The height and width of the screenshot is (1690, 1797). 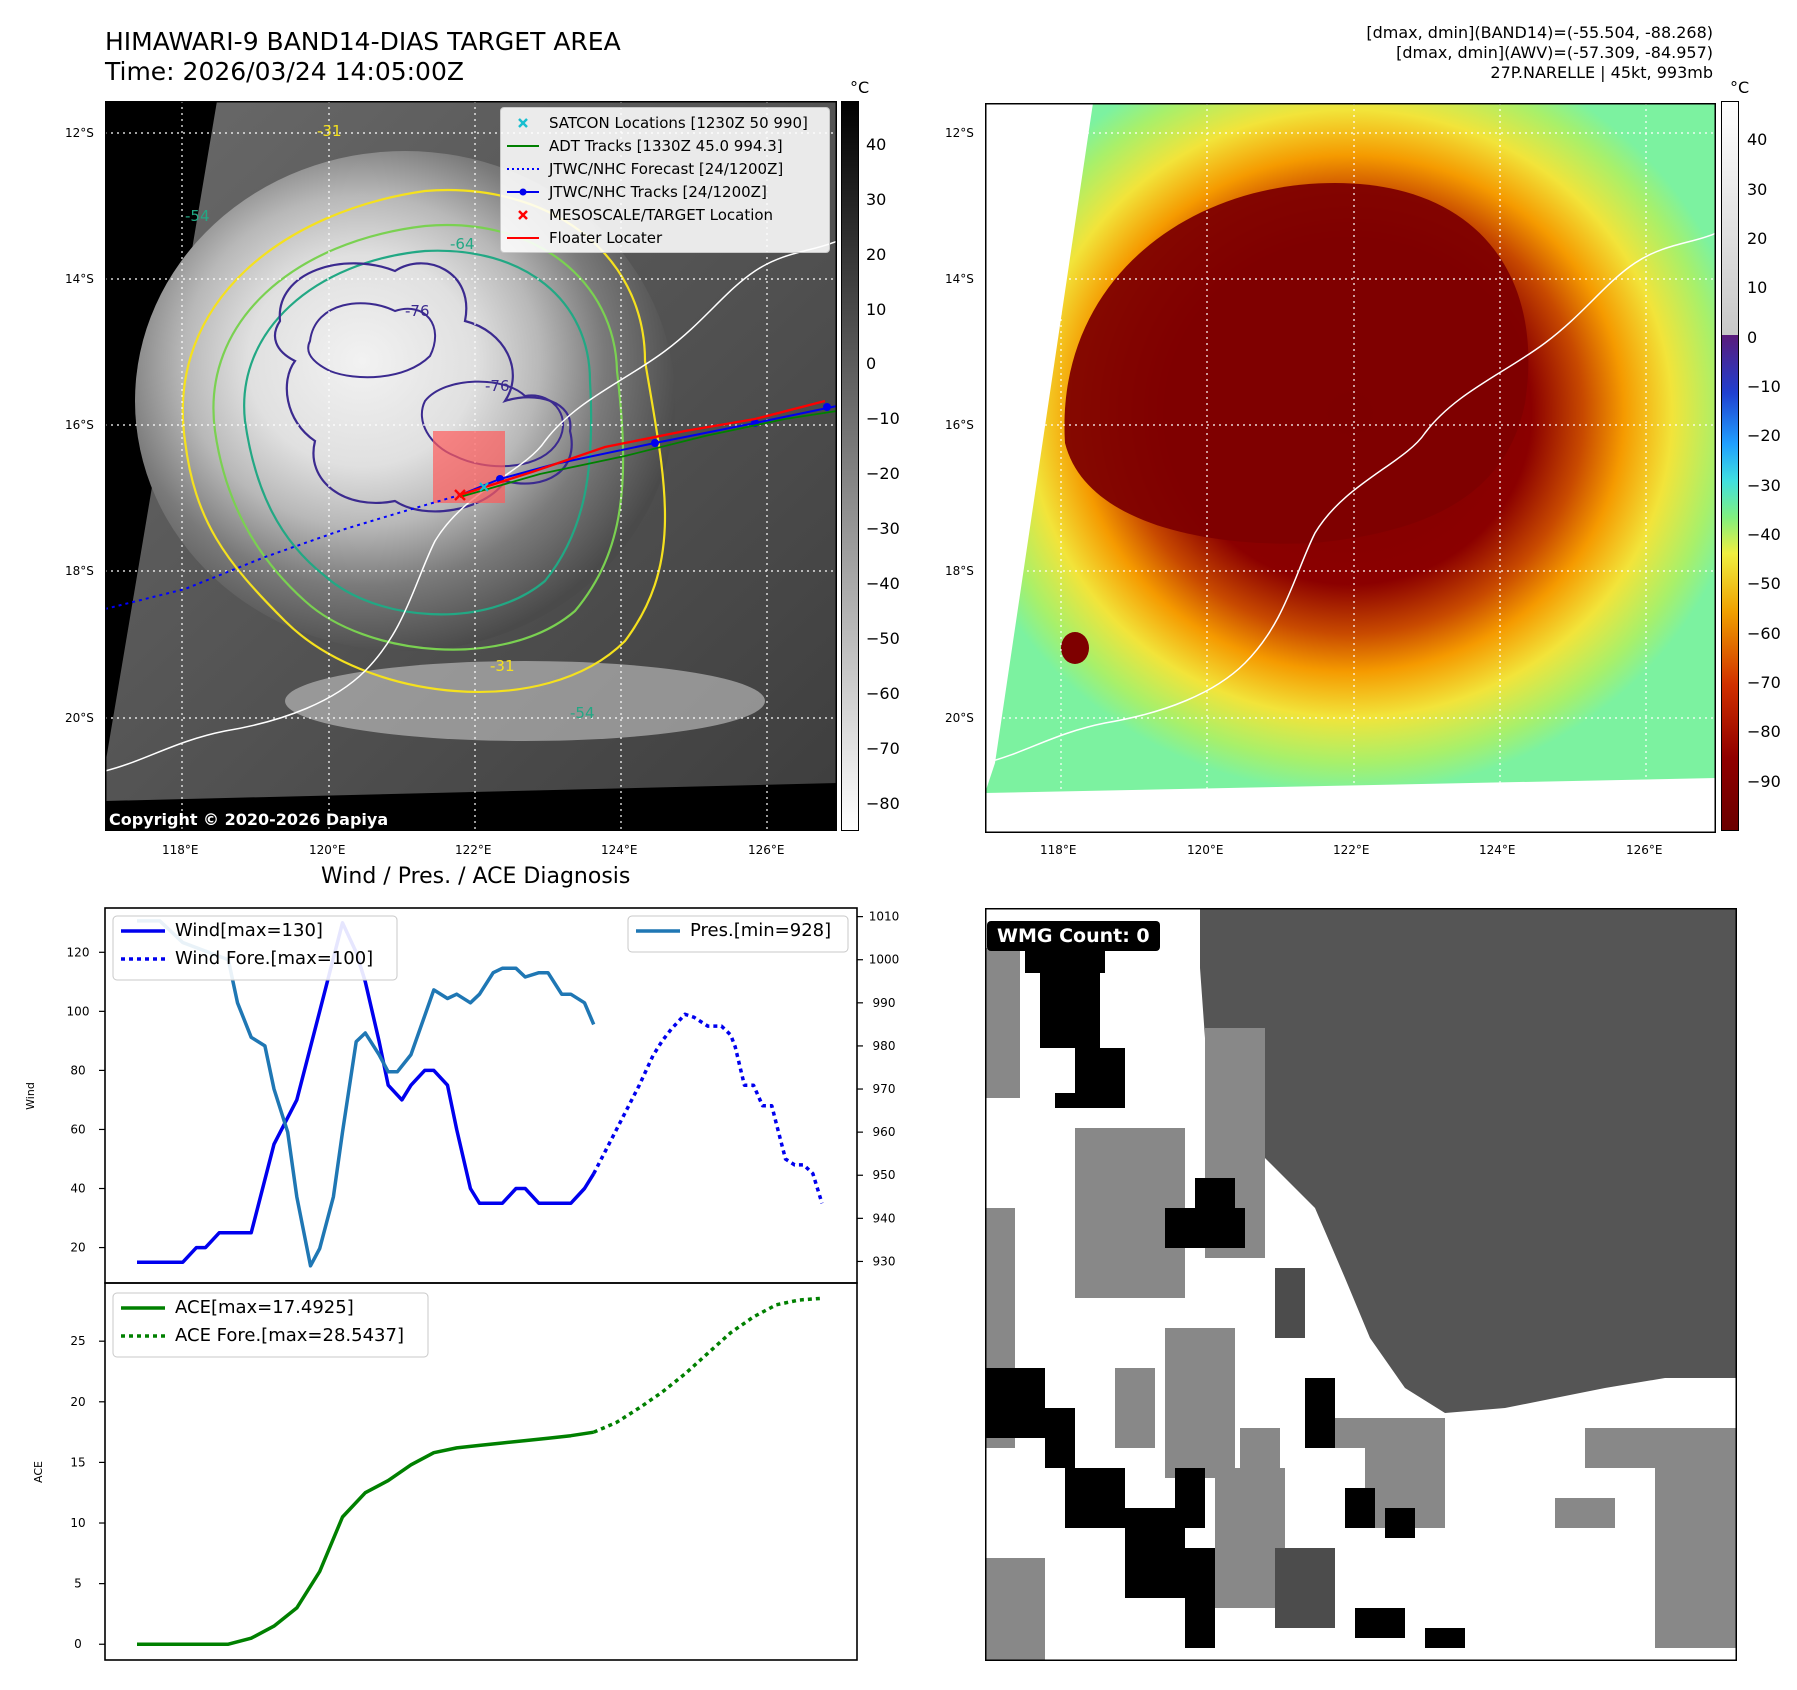 I want to click on chart-legend-label: Pres.[min=928], so click(x=760, y=930).